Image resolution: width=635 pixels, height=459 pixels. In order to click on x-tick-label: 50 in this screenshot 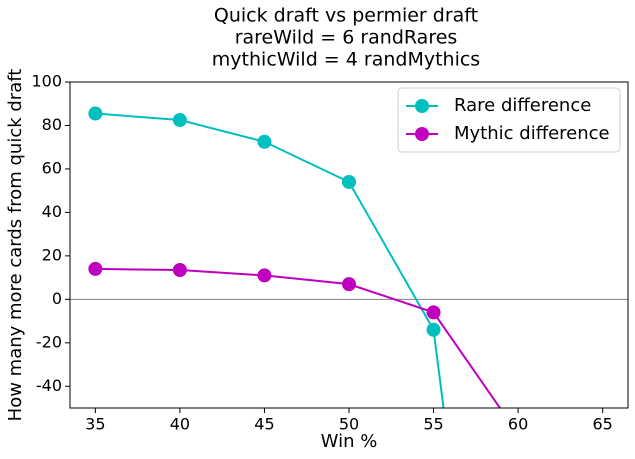, I will do `click(349, 424)`.